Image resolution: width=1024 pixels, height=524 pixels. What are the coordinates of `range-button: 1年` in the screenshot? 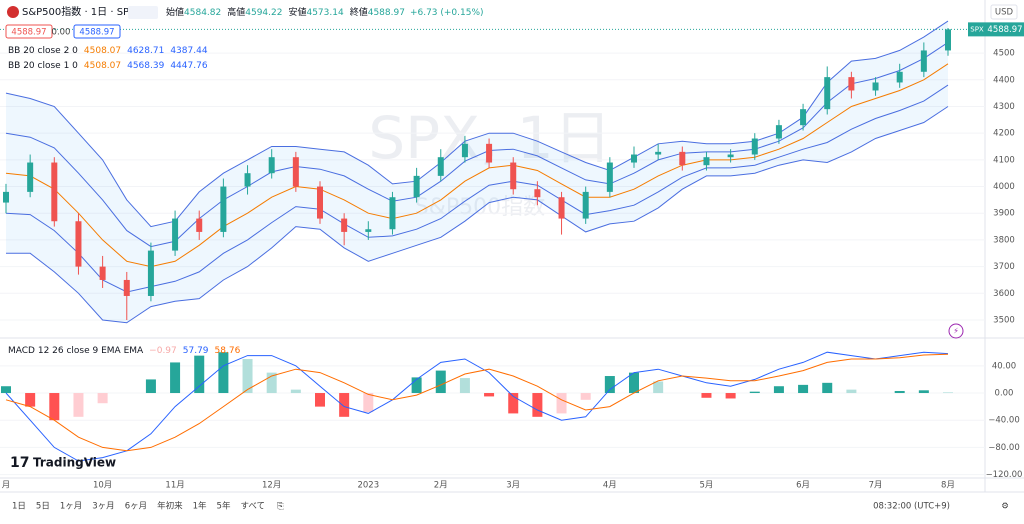 It's located at (200, 506).